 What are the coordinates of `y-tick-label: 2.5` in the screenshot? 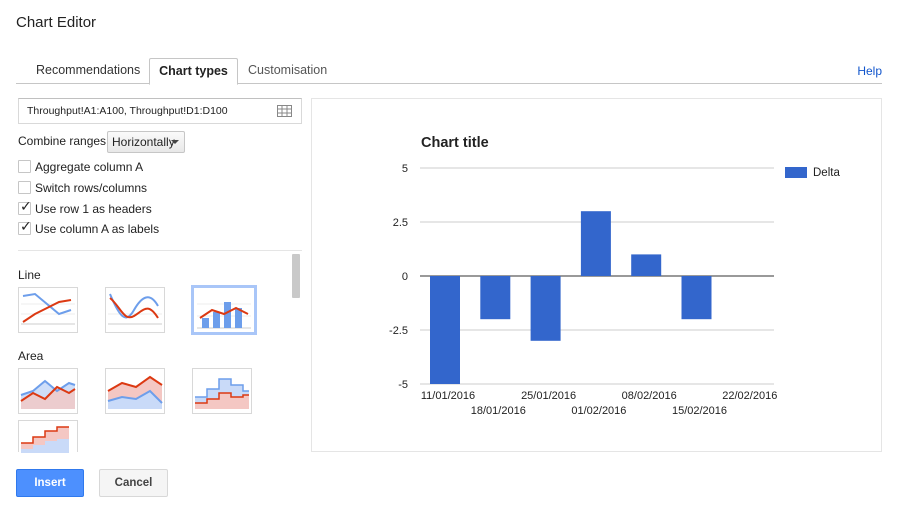 It's located at (400, 223).